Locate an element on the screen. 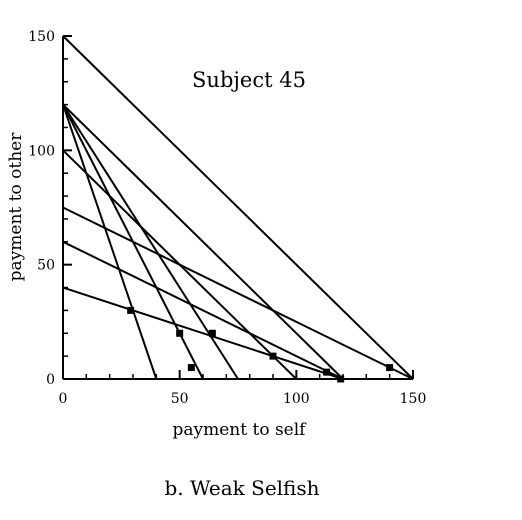 This screenshot has width=522, height=520. y-axis-title: payment to other is located at coordinates (16, 207).